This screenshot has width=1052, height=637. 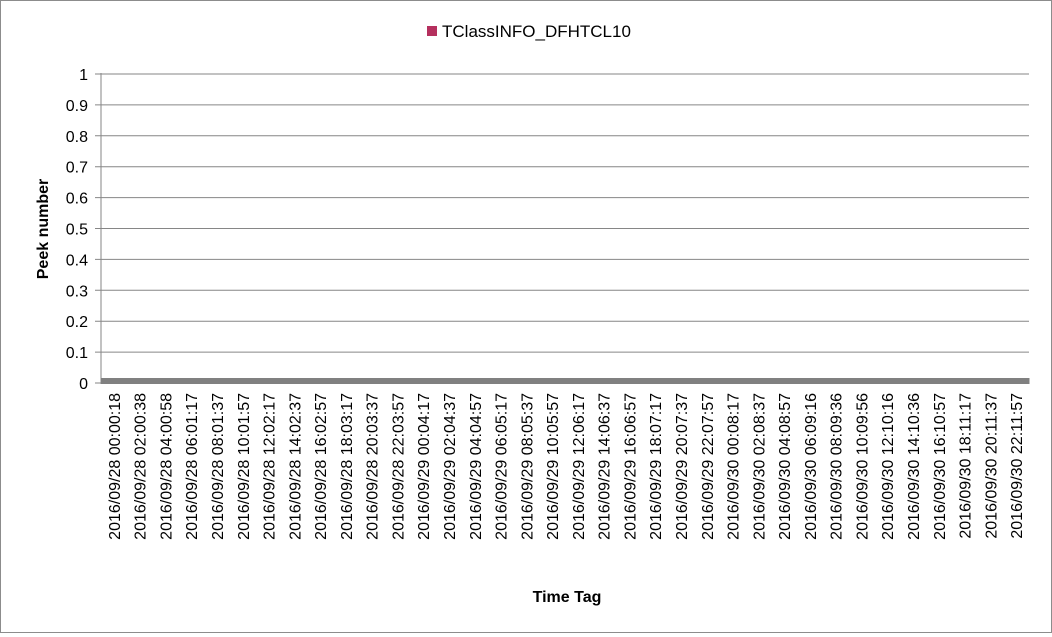 I want to click on y-tick-labels: 0 0.1 0.2 0.3 0.4 0.5 0.6 0.7 0.8 0.9 1, so click(x=77, y=230).